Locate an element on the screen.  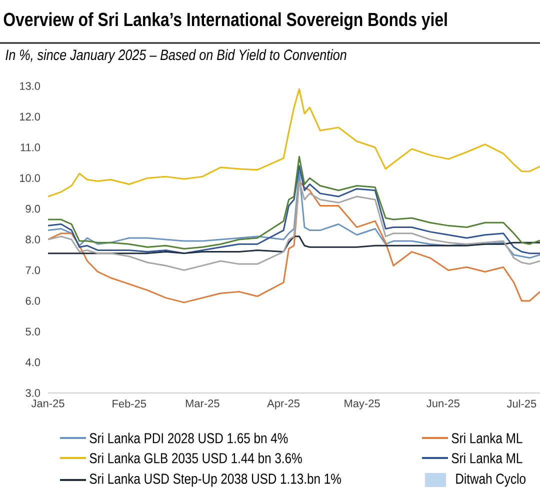
y-tick-label: 13.0 is located at coordinates (30, 86).